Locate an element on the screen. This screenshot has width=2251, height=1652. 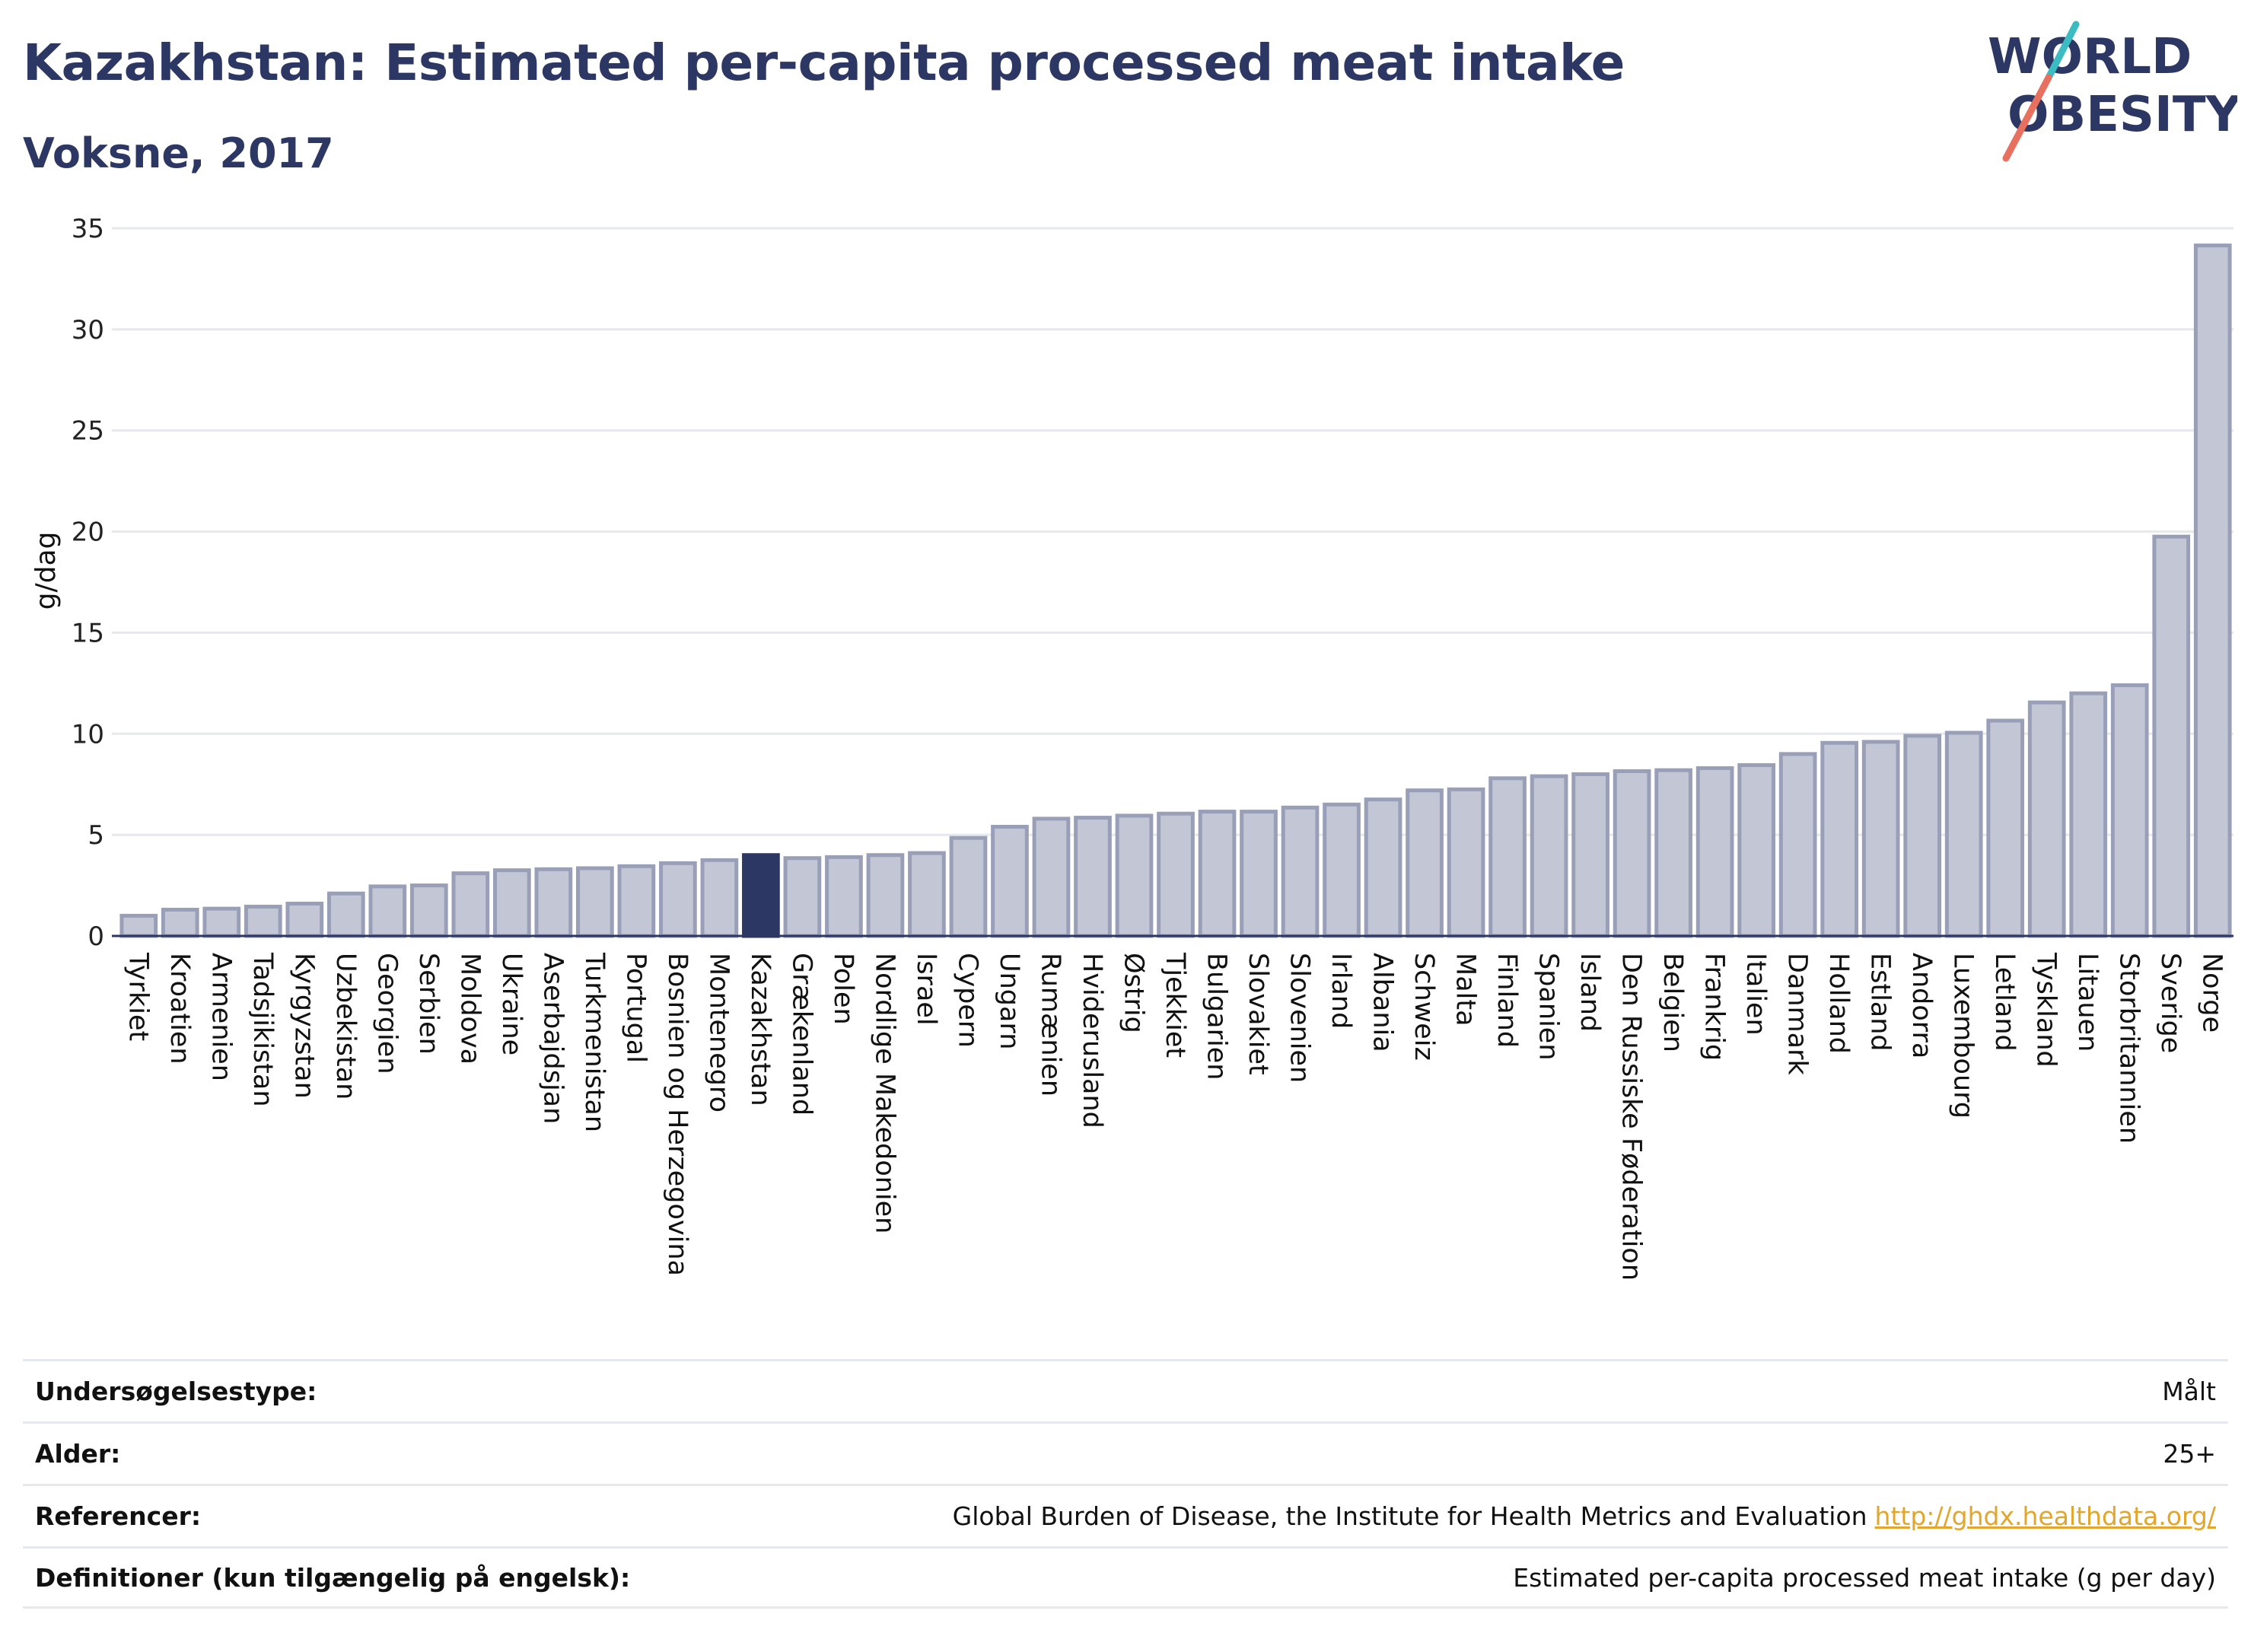
x-tick-label: Sverige is located at coordinates (2170, 1003).